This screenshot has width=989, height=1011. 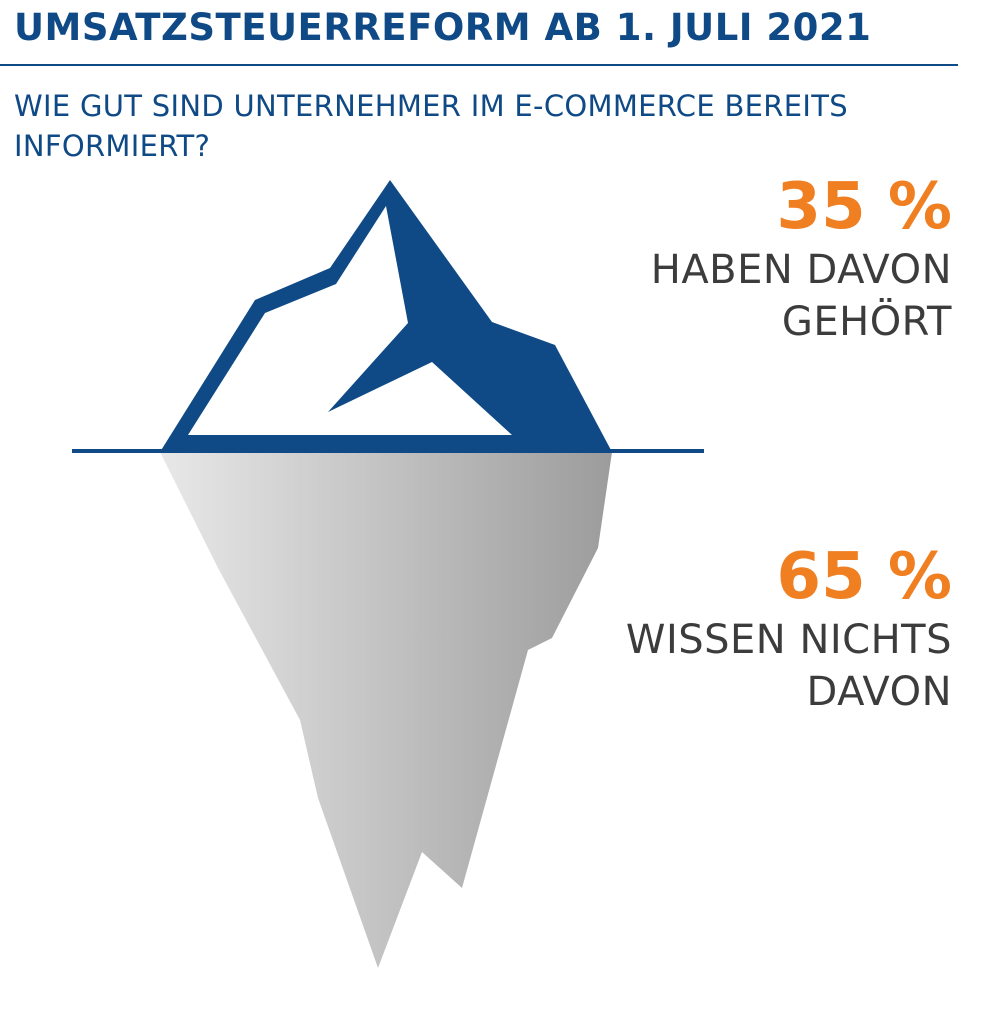 What do you see at coordinates (801, 296) in the screenshot?
I see `stat-above-label: HABEN DAVON GEHÖRT` at bounding box center [801, 296].